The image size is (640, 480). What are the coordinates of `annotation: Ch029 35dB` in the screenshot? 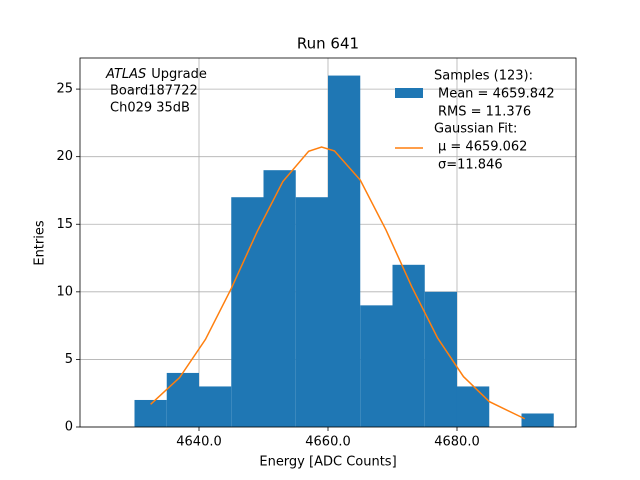 It's located at (150, 108).